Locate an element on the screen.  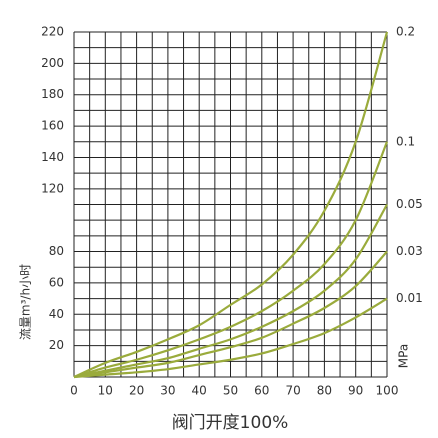
unit-label: MPa is located at coordinates (404, 356).